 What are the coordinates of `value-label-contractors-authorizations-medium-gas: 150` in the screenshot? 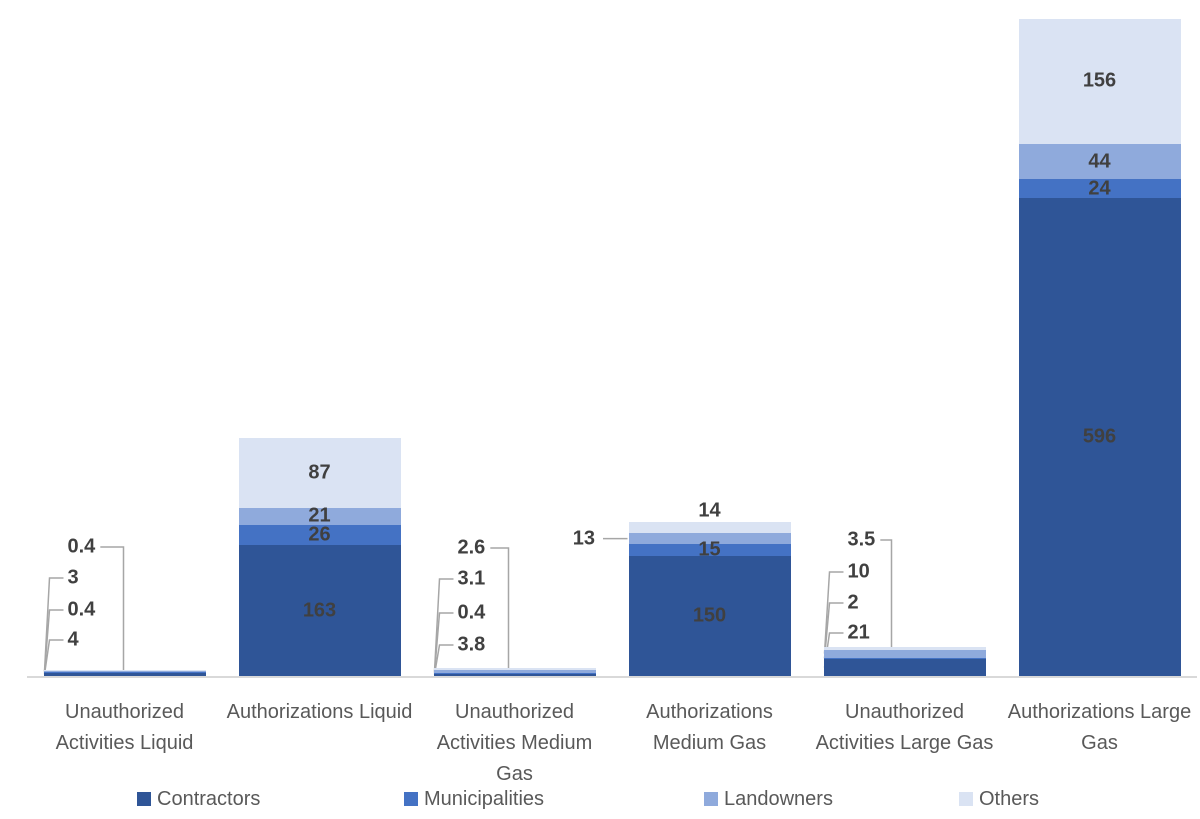 It's located at (709, 615).